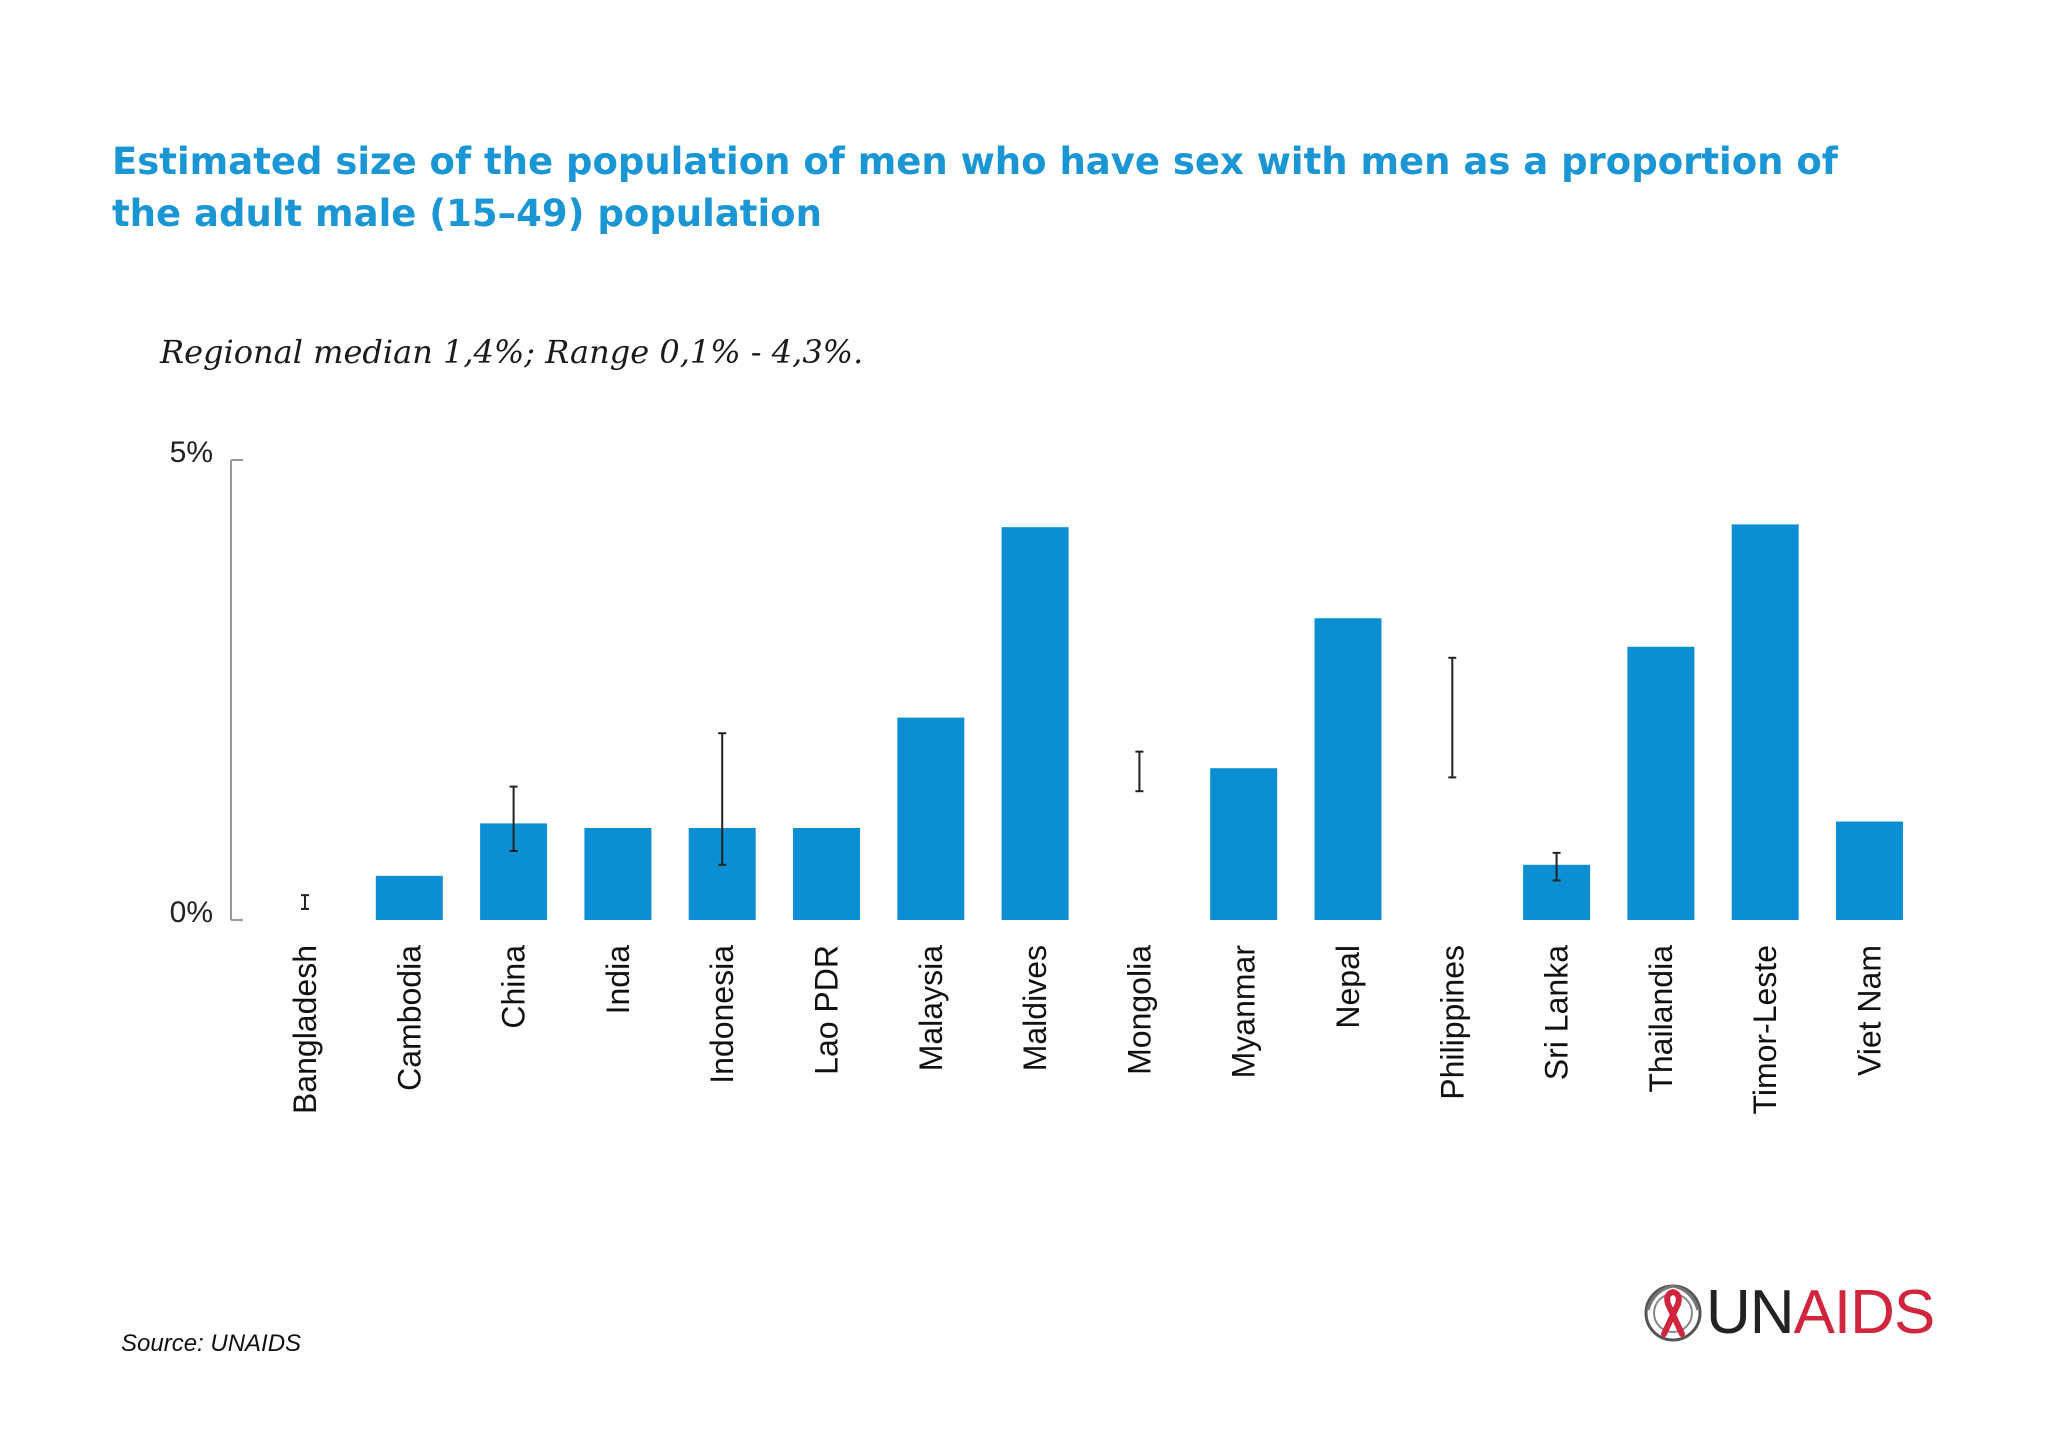 Image resolution: width=2048 pixels, height=1447 pixels. What do you see at coordinates (305, 1029) in the screenshot?
I see `category-label: Bangladesh` at bounding box center [305, 1029].